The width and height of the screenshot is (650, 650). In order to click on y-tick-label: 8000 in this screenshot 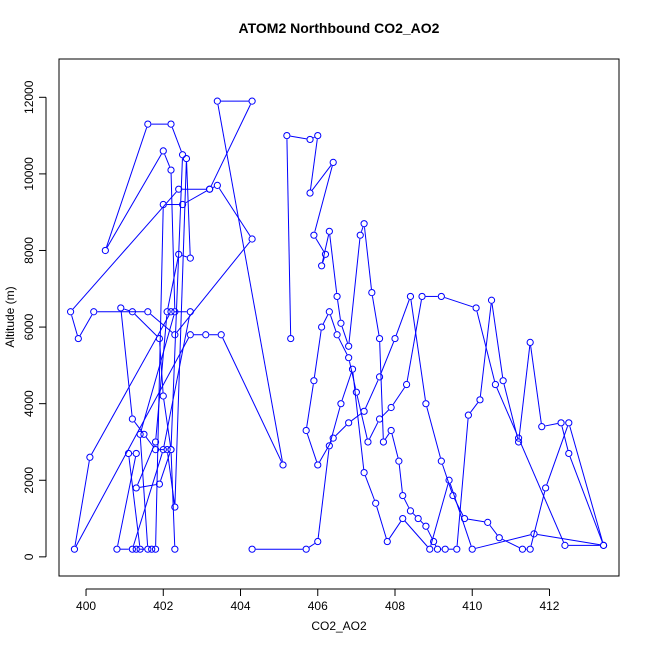, I will do `click(29, 250)`.